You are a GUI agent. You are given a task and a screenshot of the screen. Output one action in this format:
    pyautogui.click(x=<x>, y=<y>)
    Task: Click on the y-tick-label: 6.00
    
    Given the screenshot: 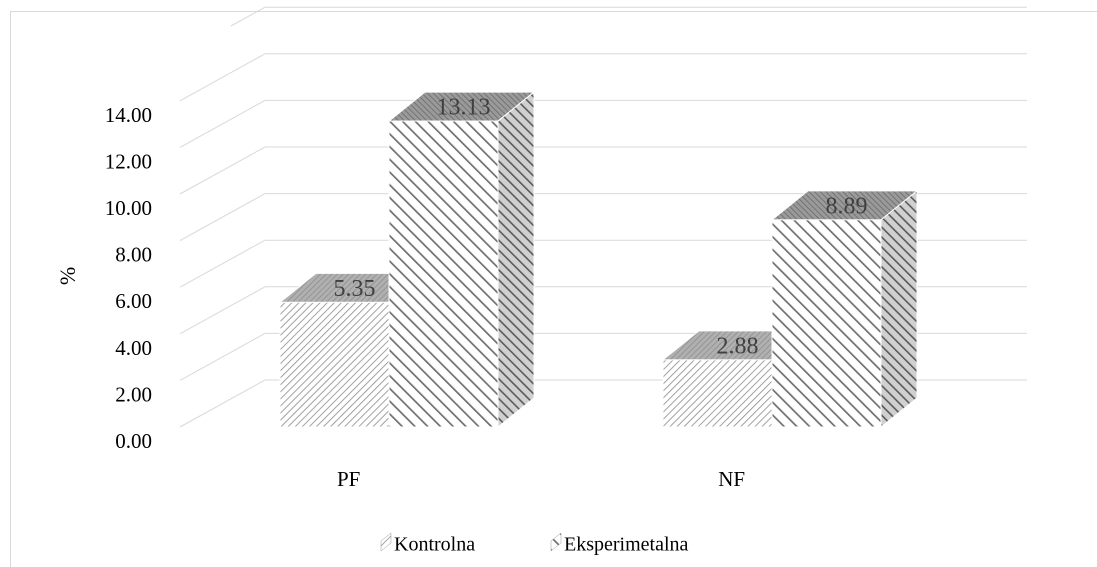 What is the action you would take?
    pyautogui.click(x=133, y=301)
    